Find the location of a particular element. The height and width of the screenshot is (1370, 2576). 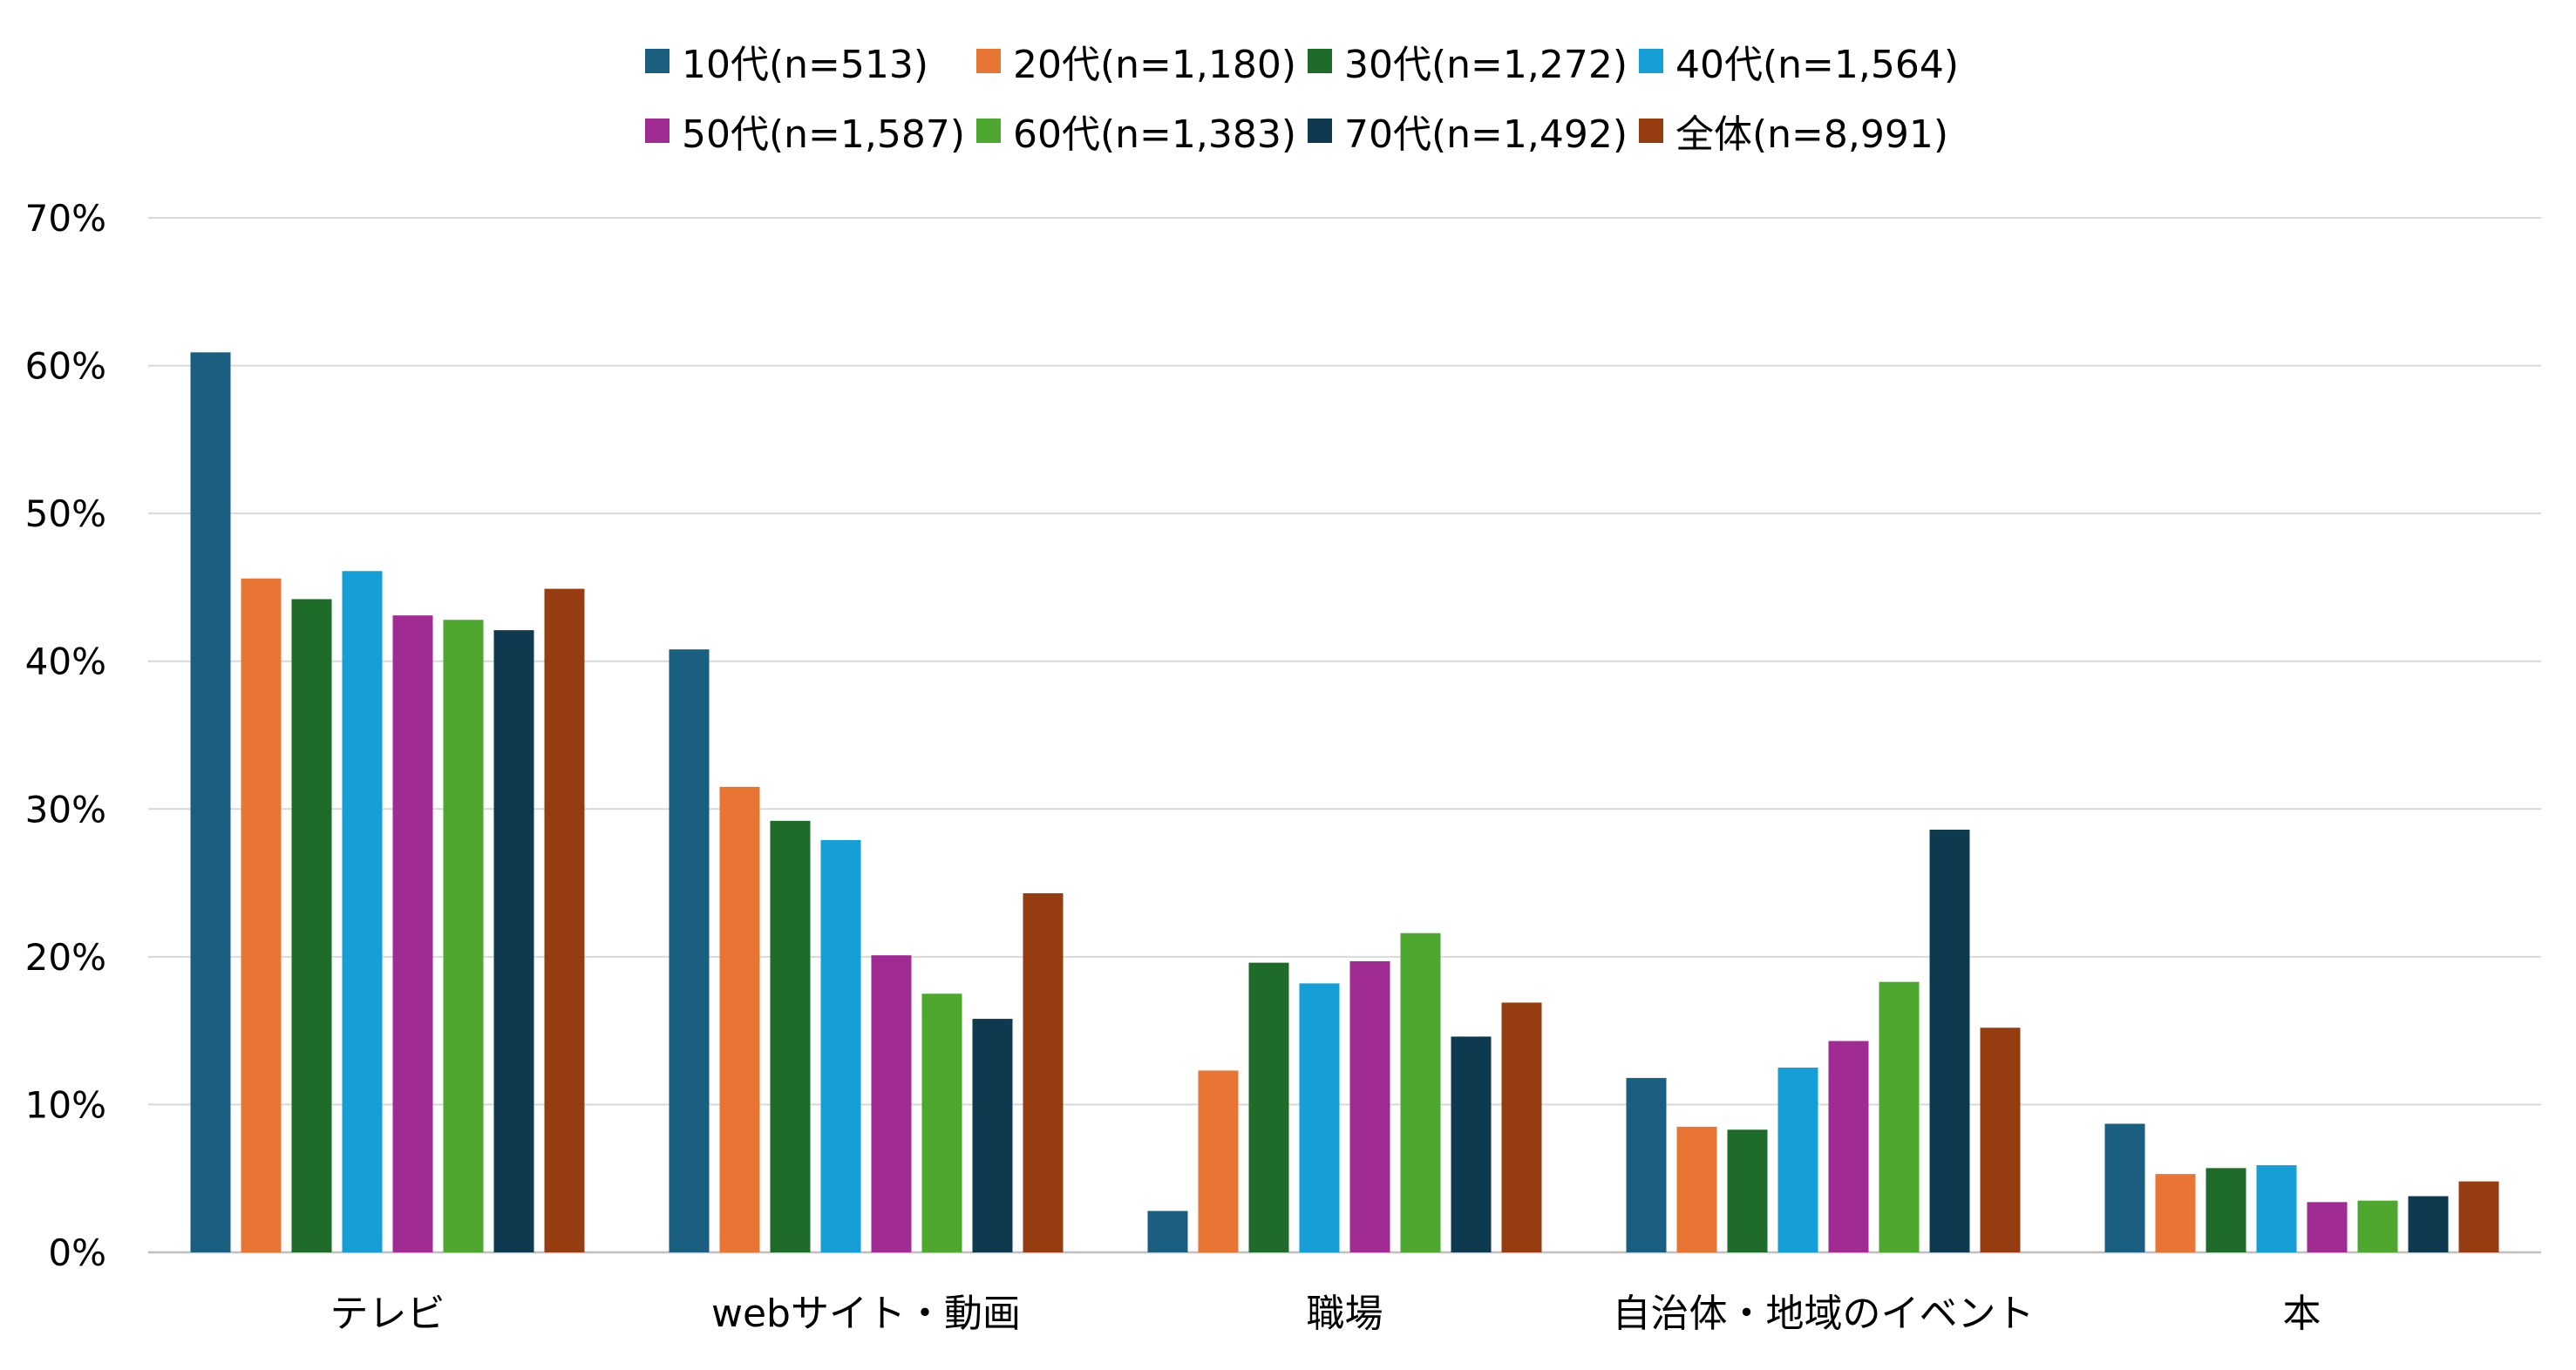

legend-label: 20代(n=1,180) is located at coordinates (1155, 65).